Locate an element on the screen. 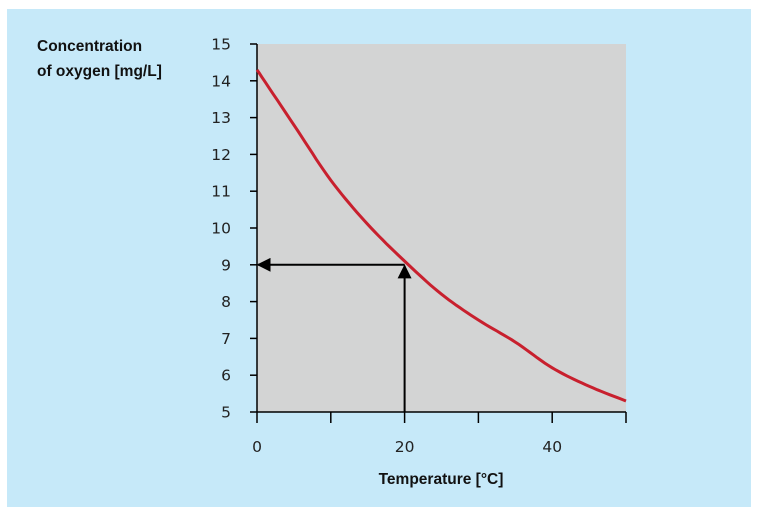 The width and height of the screenshot is (758, 516). y-axis-label-line-2: of oxygen [mg/L] is located at coordinates (99, 71).